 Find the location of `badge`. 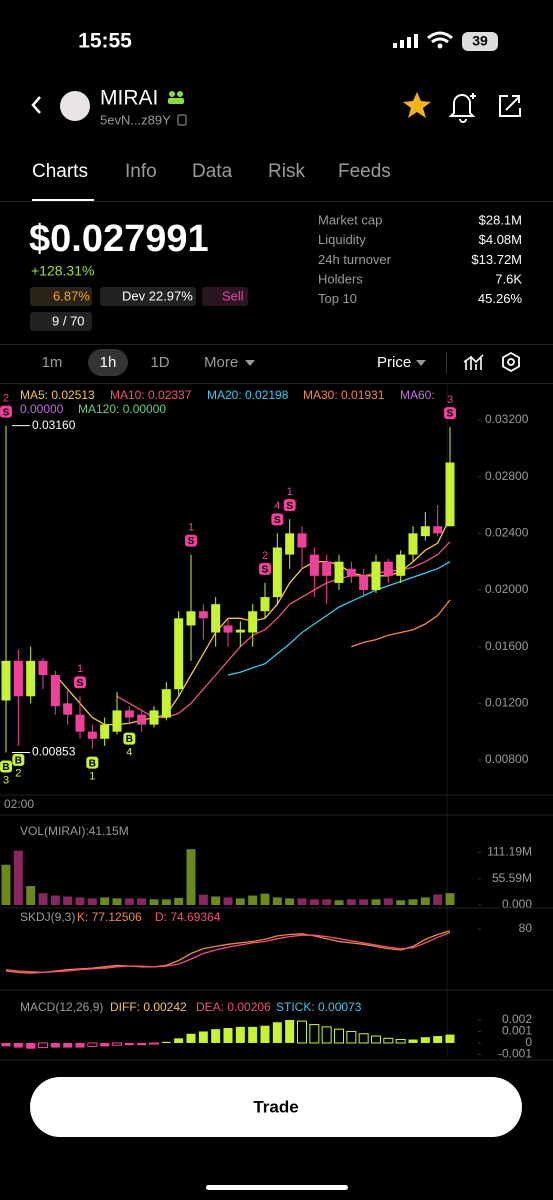

badge is located at coordinates (225, 296).